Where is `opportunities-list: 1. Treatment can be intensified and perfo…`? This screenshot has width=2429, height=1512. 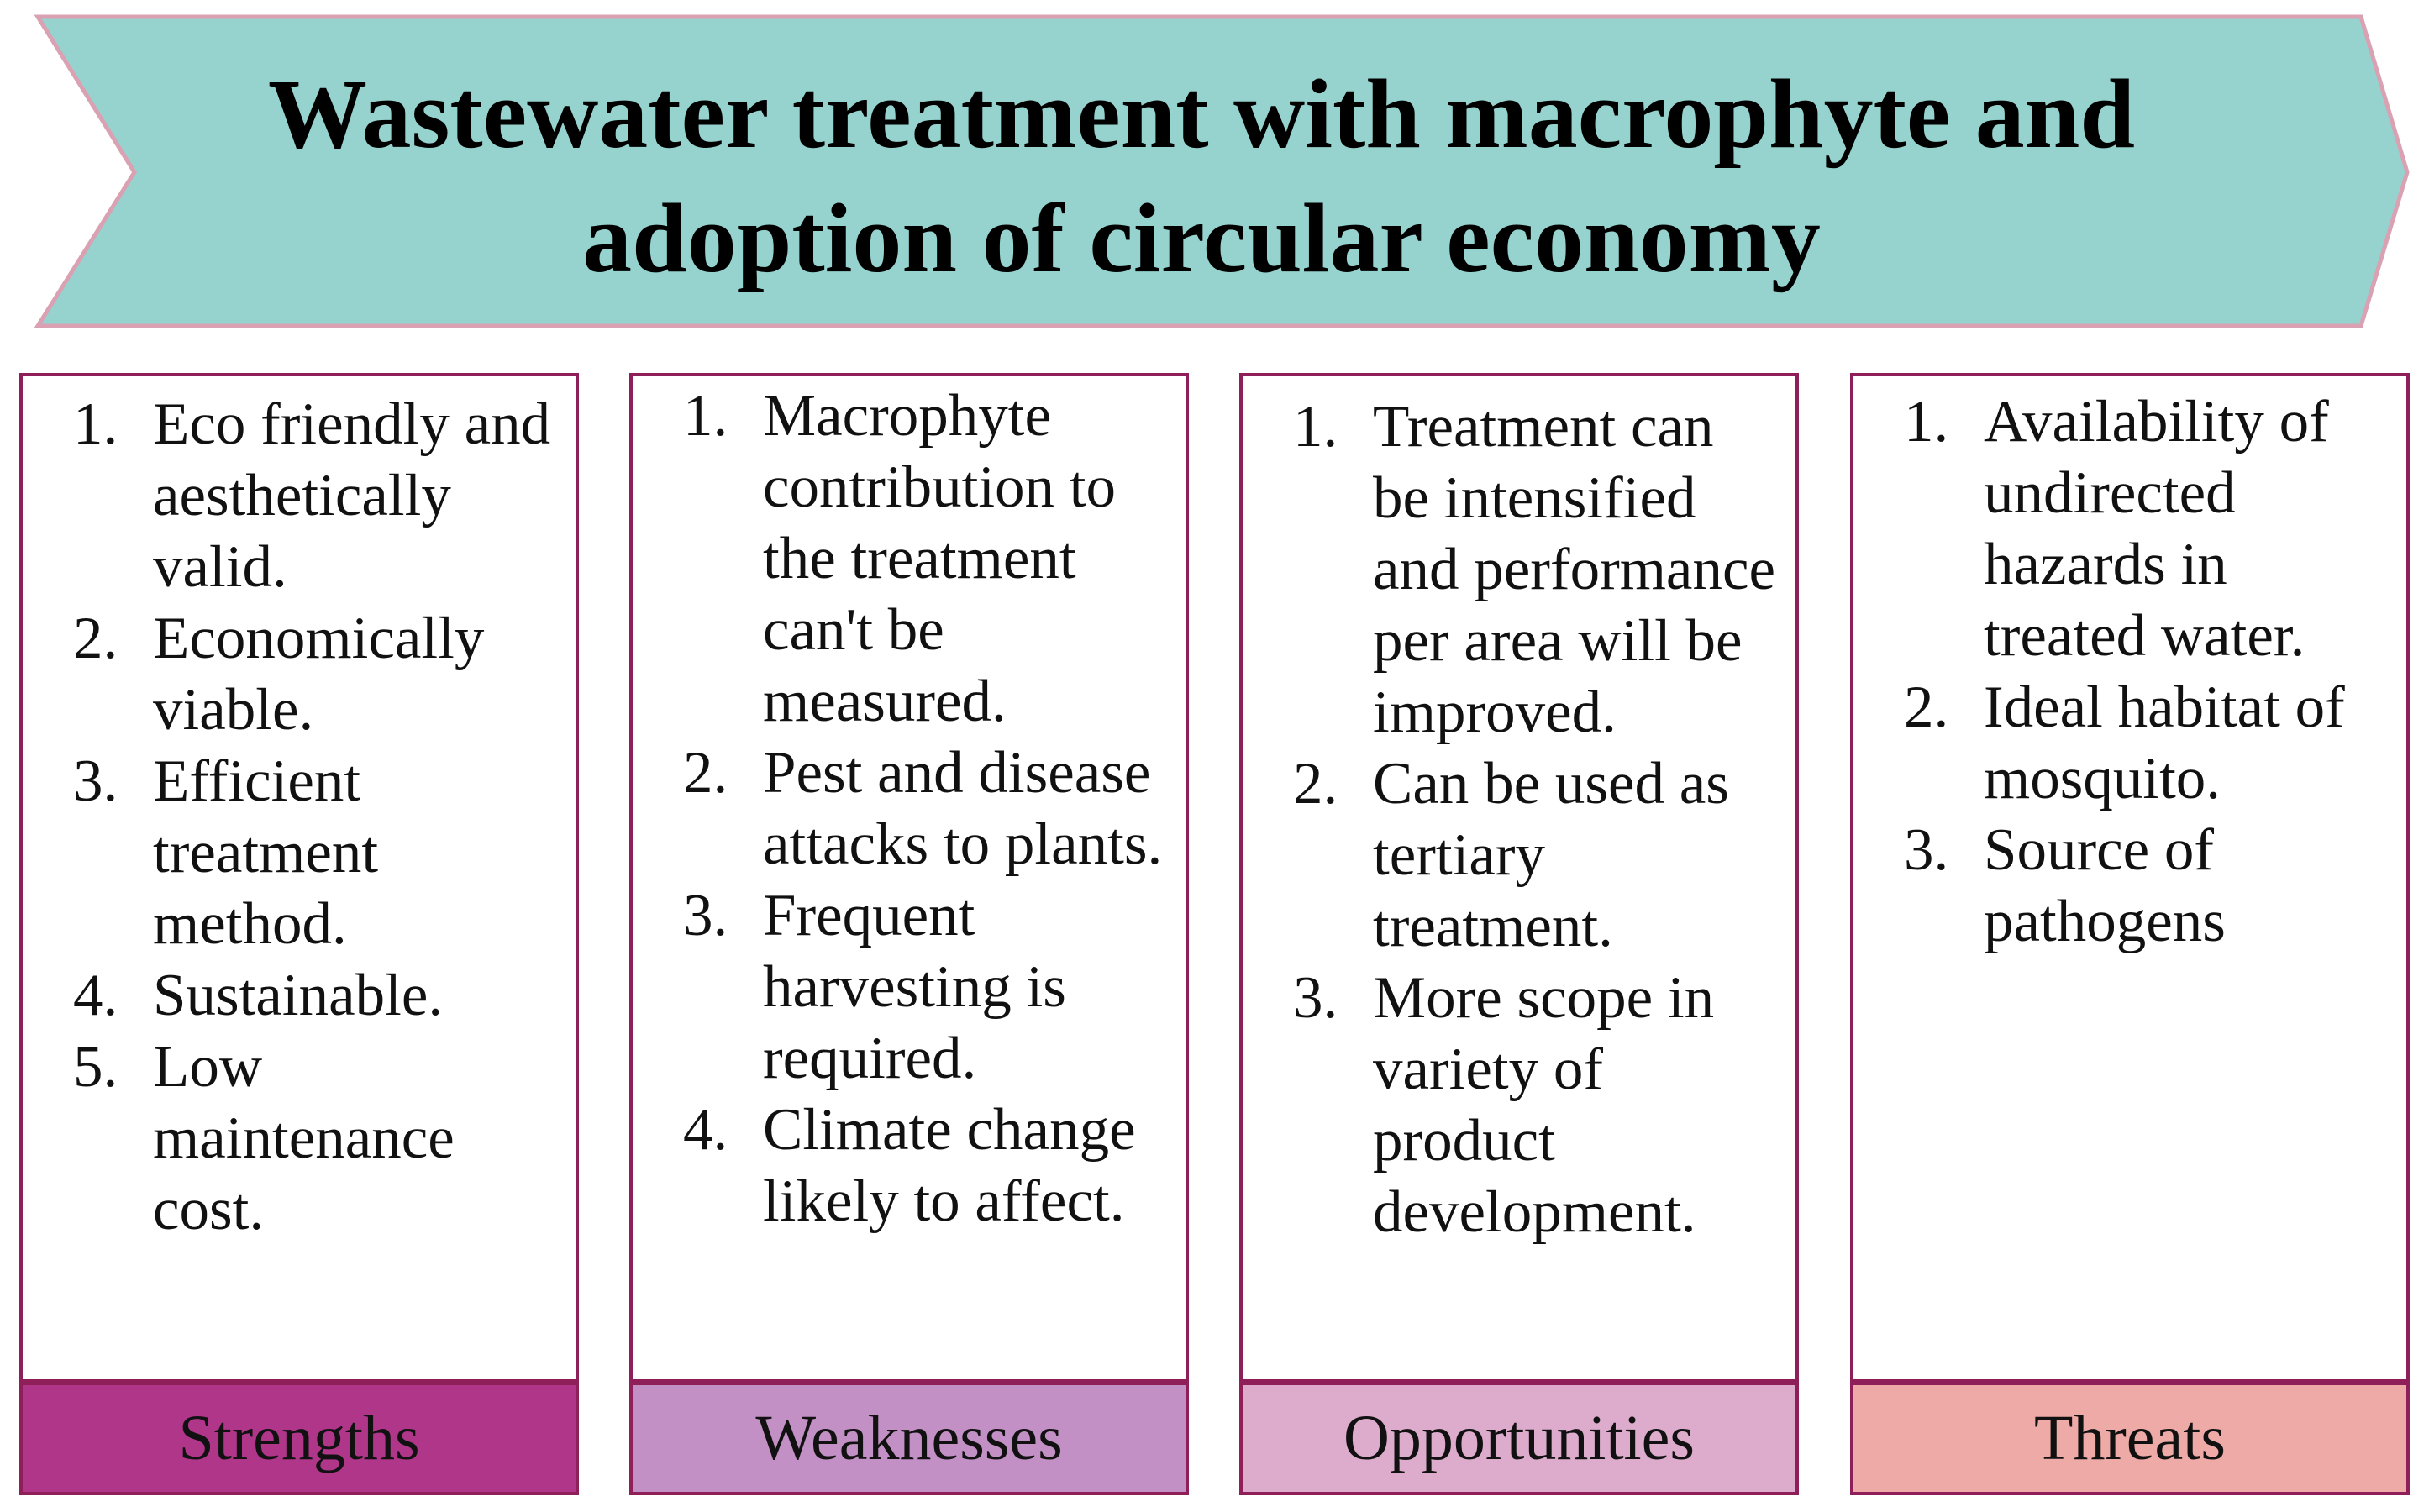
opportunities-list: 1. Treatment can be intensified and perfo… is located at coordinates (1519, 819).